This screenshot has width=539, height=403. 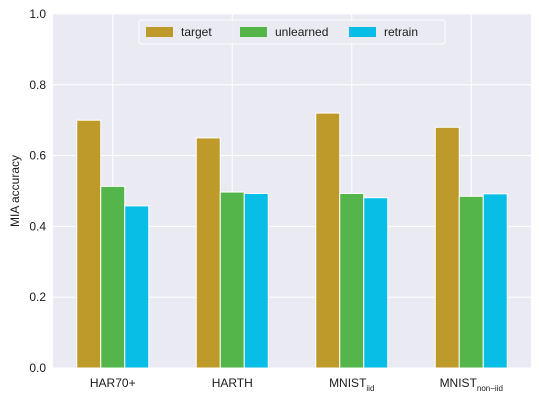 I want to click on x-tick-main: HARTH, so click(x=232, y=383).